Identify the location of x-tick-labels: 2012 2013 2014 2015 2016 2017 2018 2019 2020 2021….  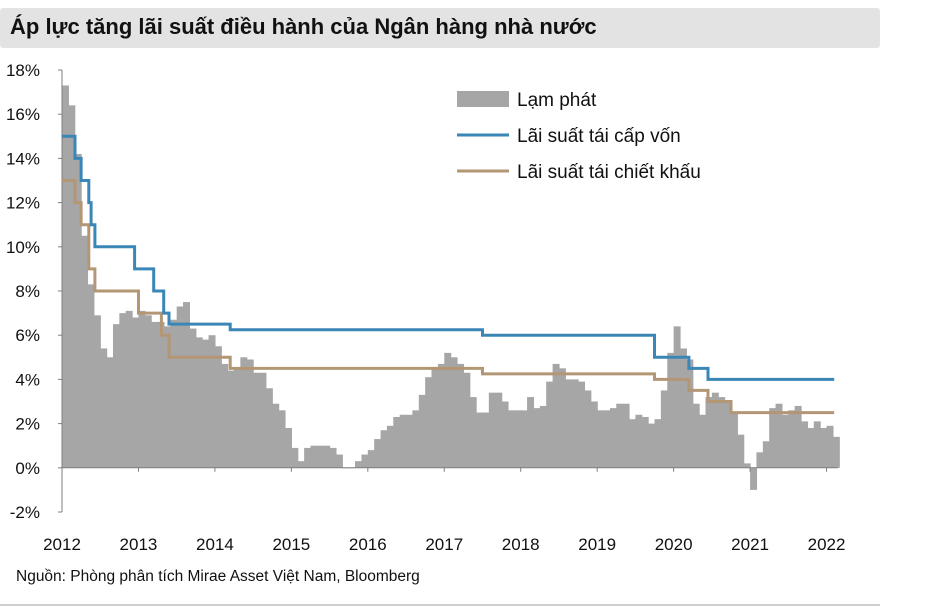
(444, 544).